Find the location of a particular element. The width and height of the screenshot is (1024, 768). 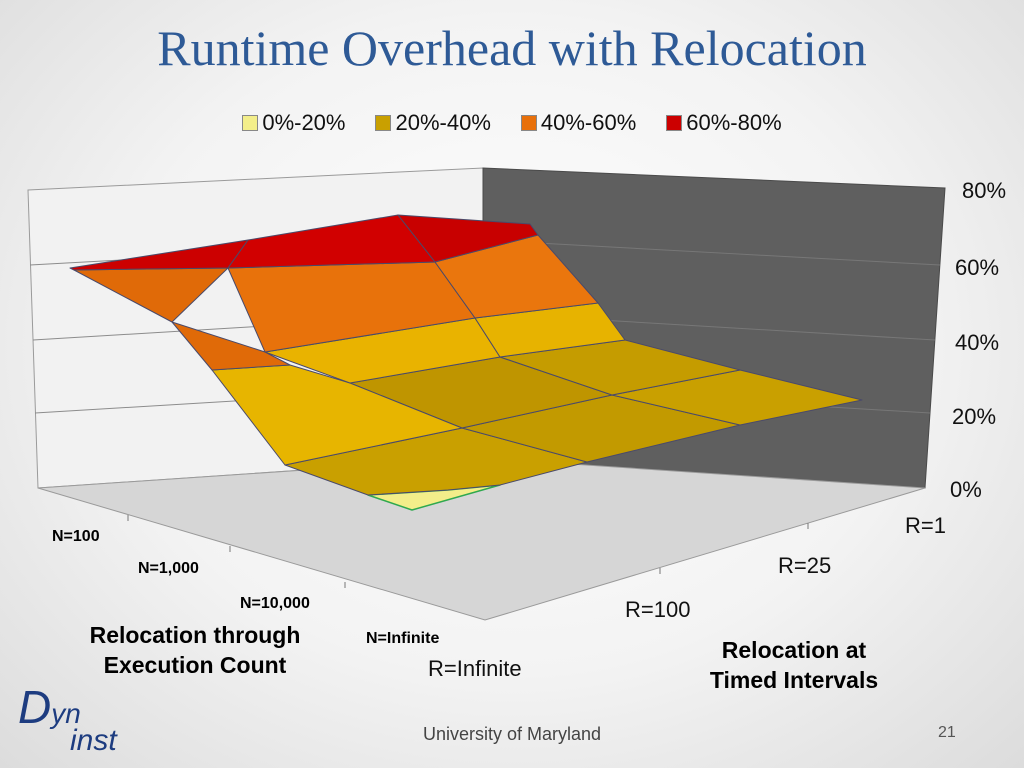

legend-item-20-40: 20%-40% is located at coordinates (433, 123).